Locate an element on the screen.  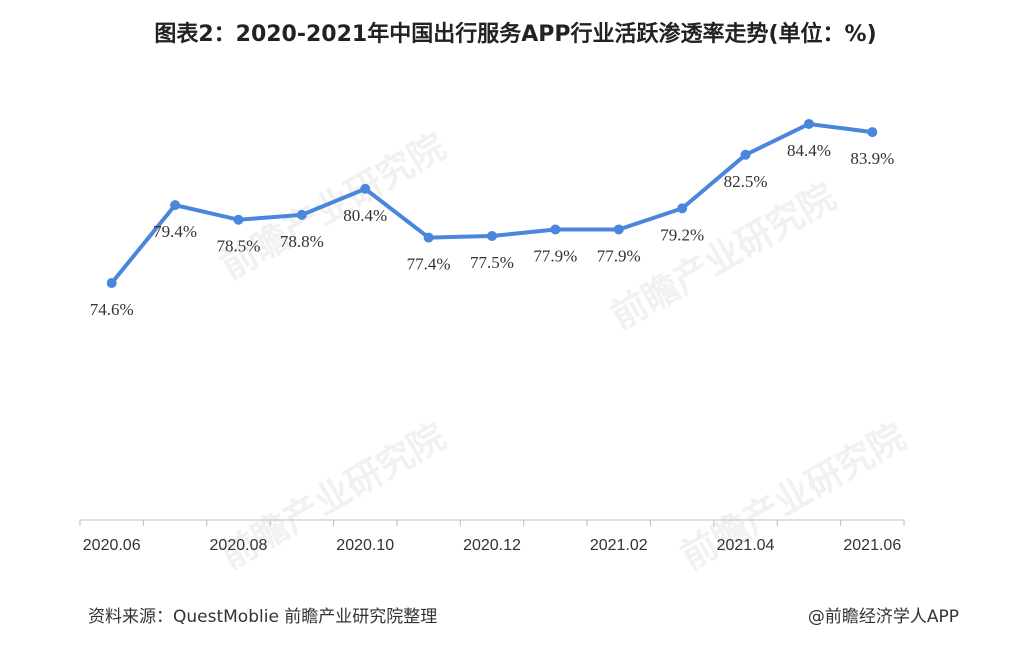
x-tick-label: 2020.08 is located at coordinates (239, 545).